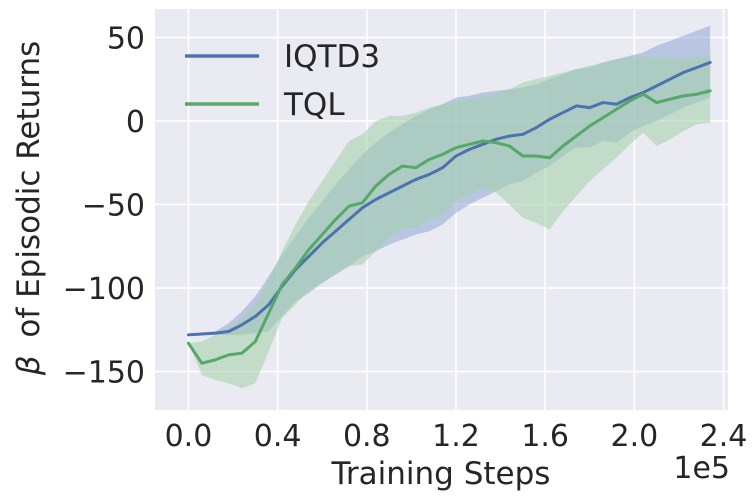  What do you see at coordinates (278, 436) in the screenshot?
I see `x-tick-label: 0.4` at bounding box center [278, 436].